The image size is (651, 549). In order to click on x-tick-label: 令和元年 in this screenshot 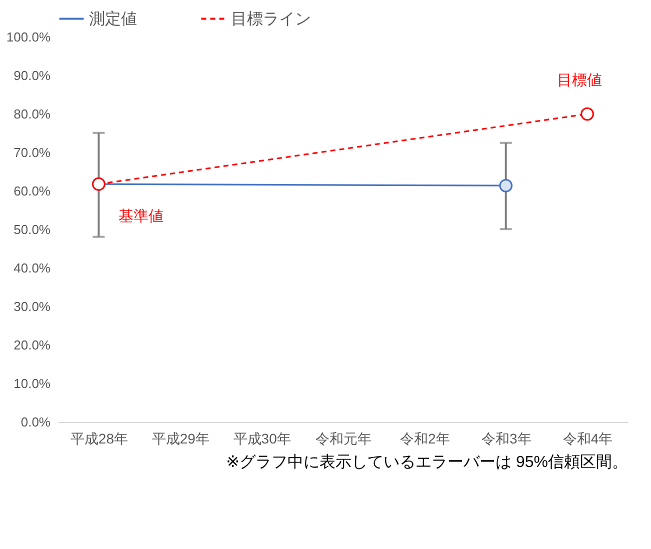, I will do `click(344, 438)`.